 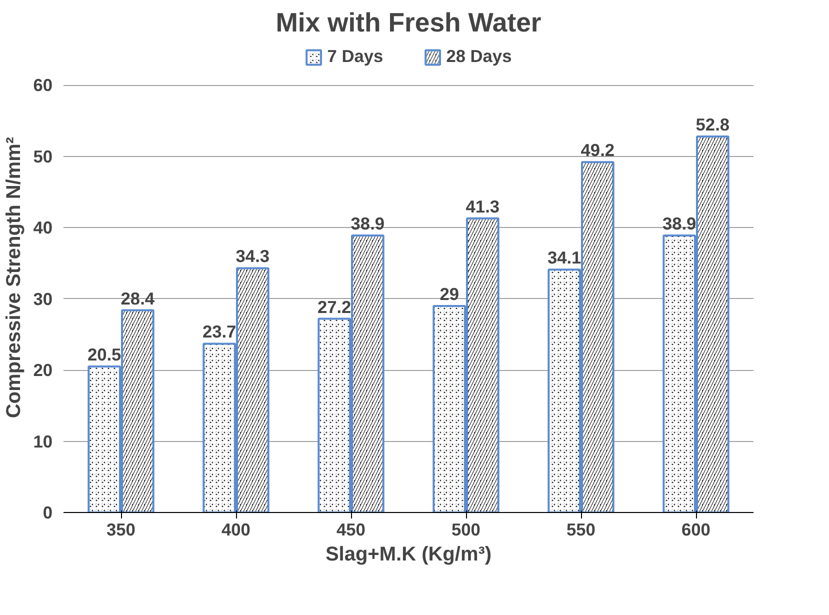 What do you see at coordinates (479, 56) in the screenshot?
I see `legend-label: 28 Days` at bounding box center [479, 56].